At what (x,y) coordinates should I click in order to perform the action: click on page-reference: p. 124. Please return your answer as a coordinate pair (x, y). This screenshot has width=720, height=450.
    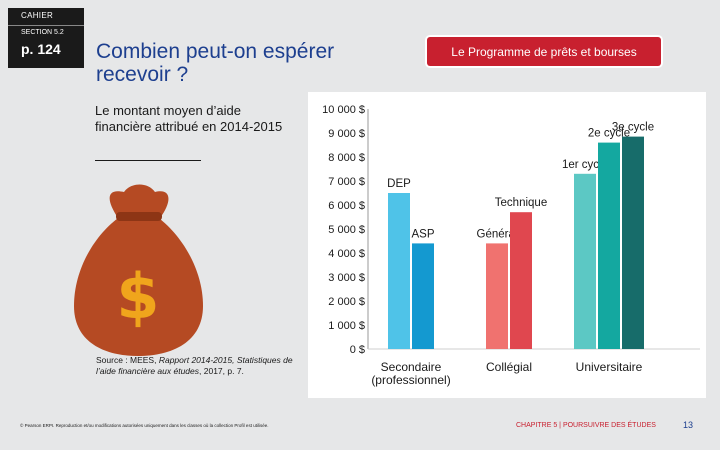
    Looking at the image, I should click on (41, 49).